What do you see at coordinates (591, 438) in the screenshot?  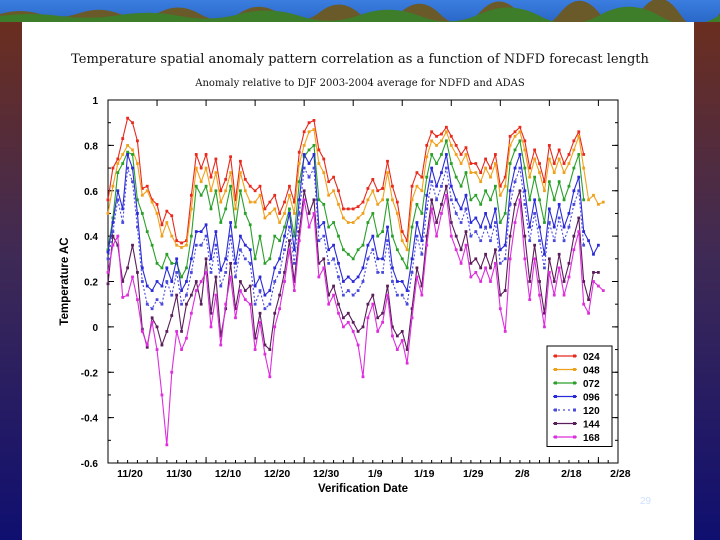 I see `legend-label-168: 168` at bounding box center [591, 438].